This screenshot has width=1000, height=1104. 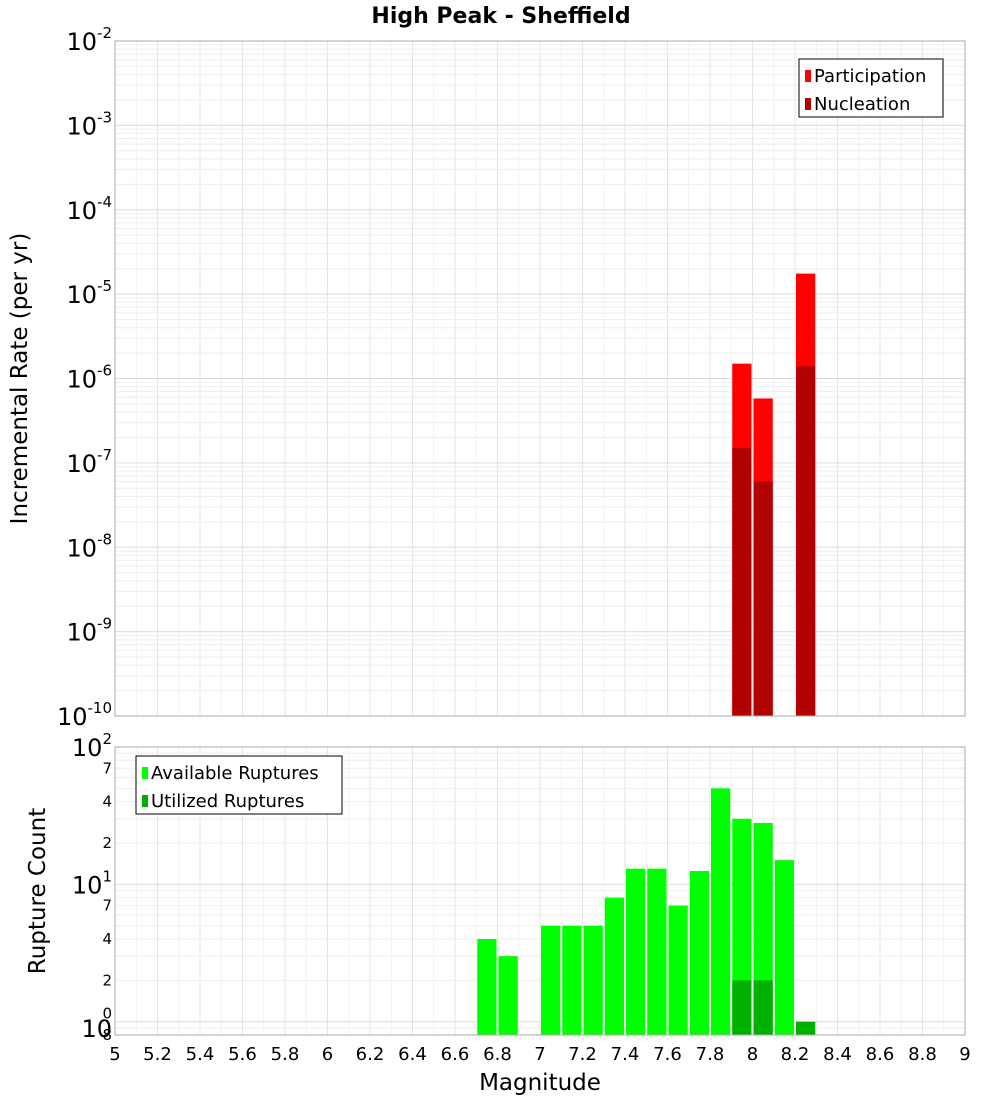 I want to click on legend-label: Utilized Ruptures, so click(x=227, y=801).